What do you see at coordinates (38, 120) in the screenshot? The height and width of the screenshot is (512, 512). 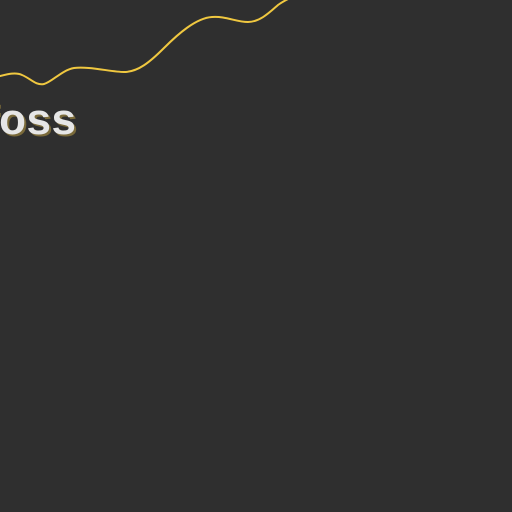 I see `brand-wordmark: foss` at bounding box center [38, 120].